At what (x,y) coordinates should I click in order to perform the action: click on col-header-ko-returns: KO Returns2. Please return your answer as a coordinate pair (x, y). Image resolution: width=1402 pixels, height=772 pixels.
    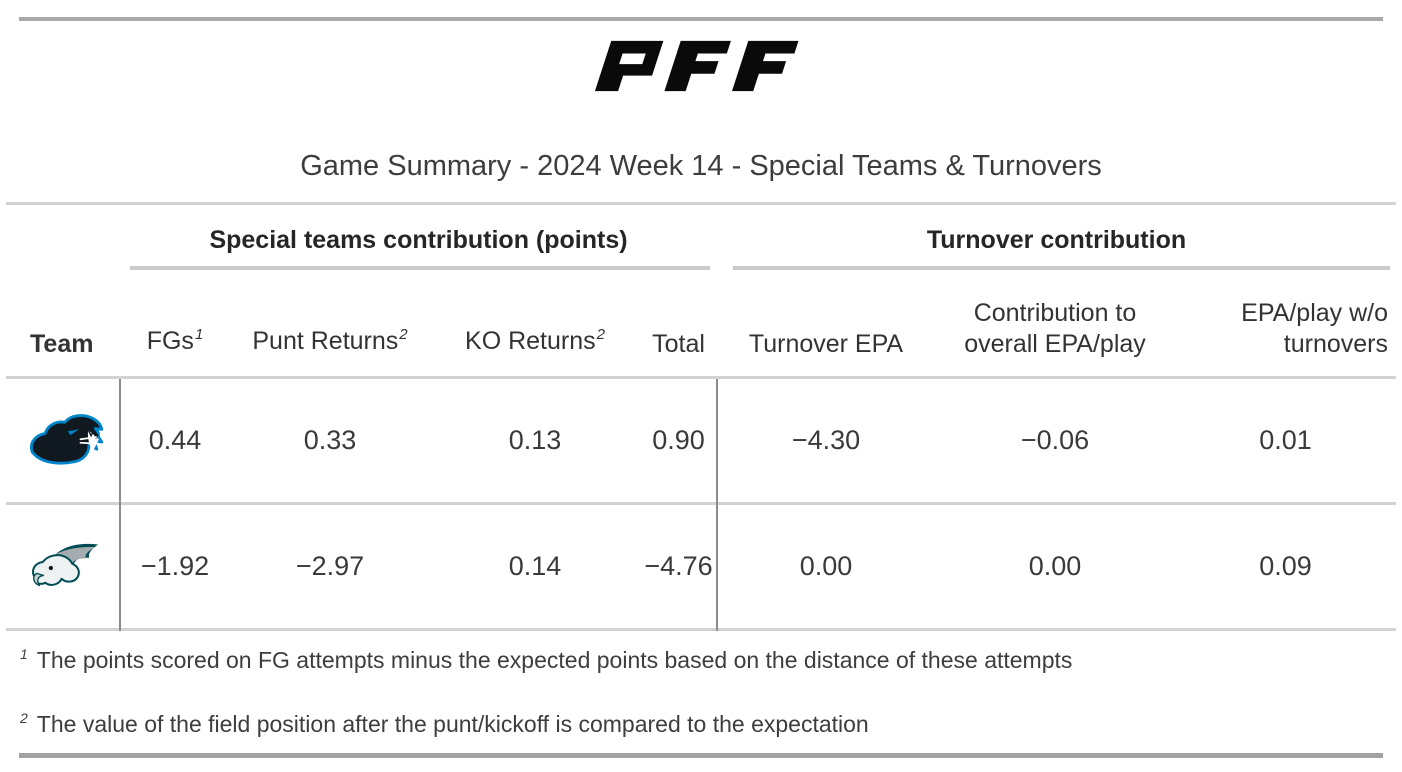
    Looking at the image, I should click on (535, 340).